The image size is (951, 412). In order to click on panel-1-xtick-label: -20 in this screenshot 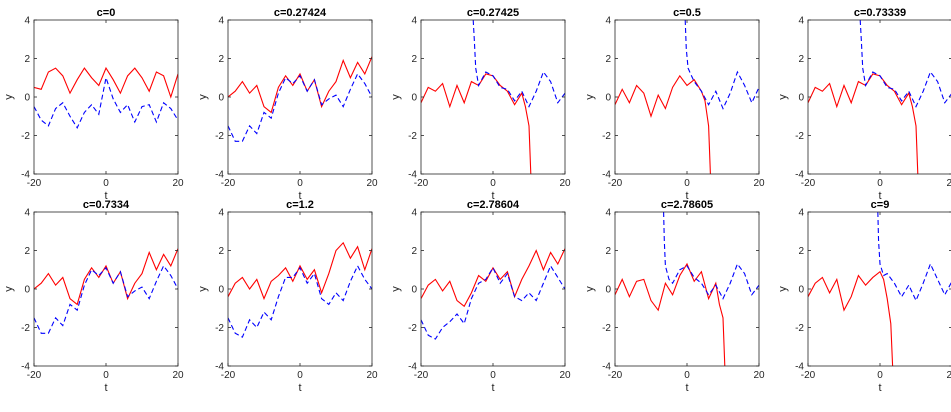, I will do `click(34, 183)`.